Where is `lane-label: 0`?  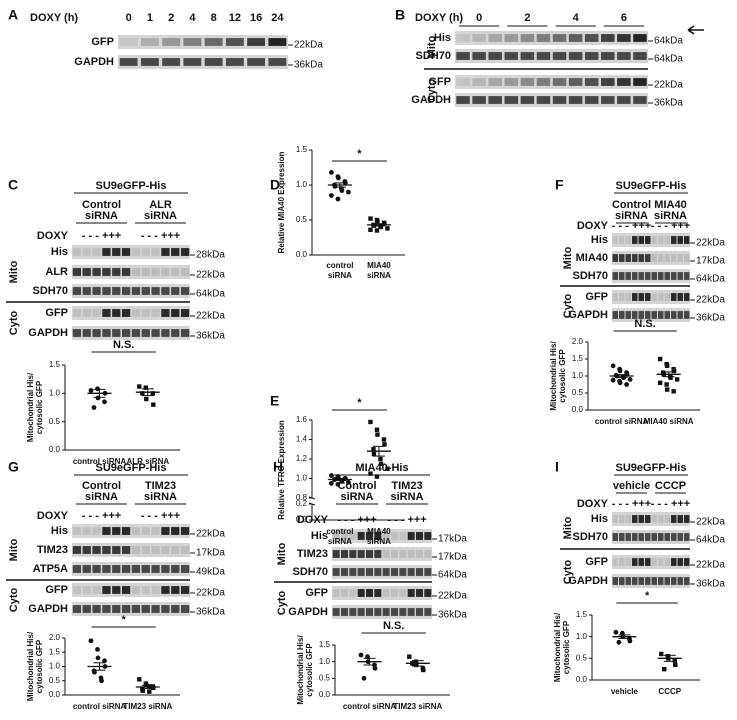 lane-label: 0 is located at coordinates (479, 18).